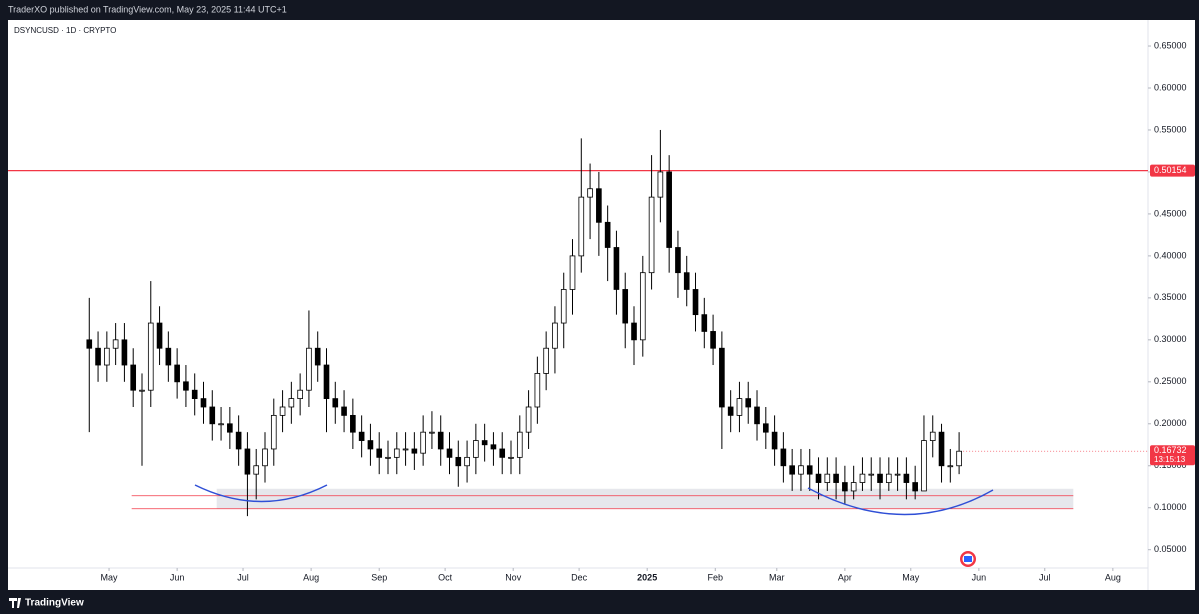 Image resolution: width=1199 pixels, height=614 pixels. What do you see at coordinates (1170, 255) in the screenshot?
I see `y-tick-label: 0.40000` at bounding box center [1170, 255].